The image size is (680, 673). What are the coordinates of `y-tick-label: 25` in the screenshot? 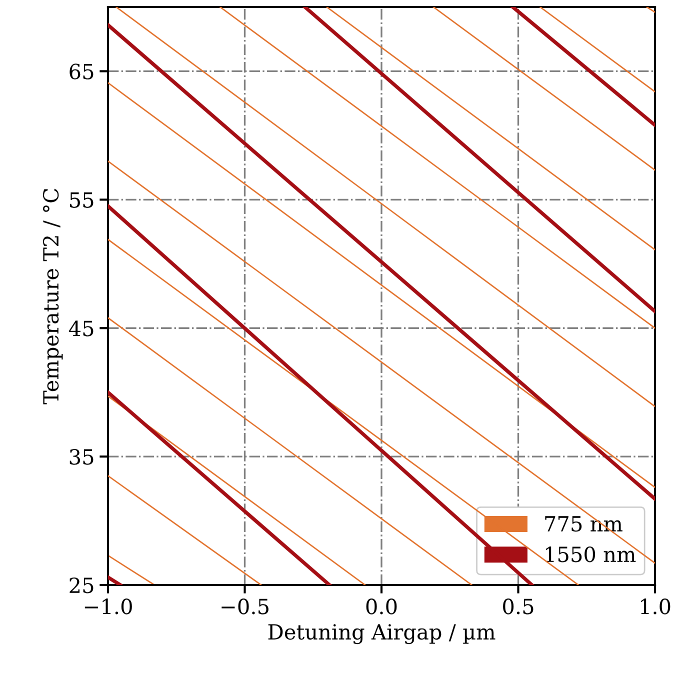 It's located at (82, 585).